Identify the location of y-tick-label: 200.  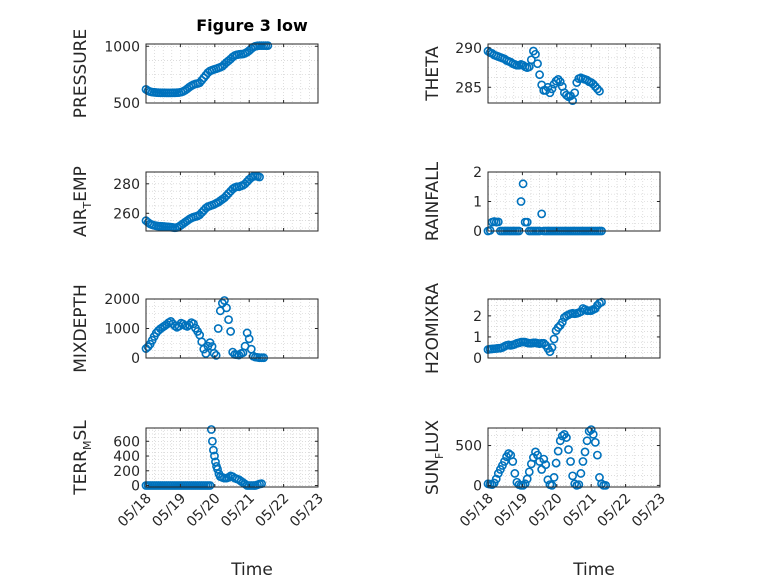
(126, 472).